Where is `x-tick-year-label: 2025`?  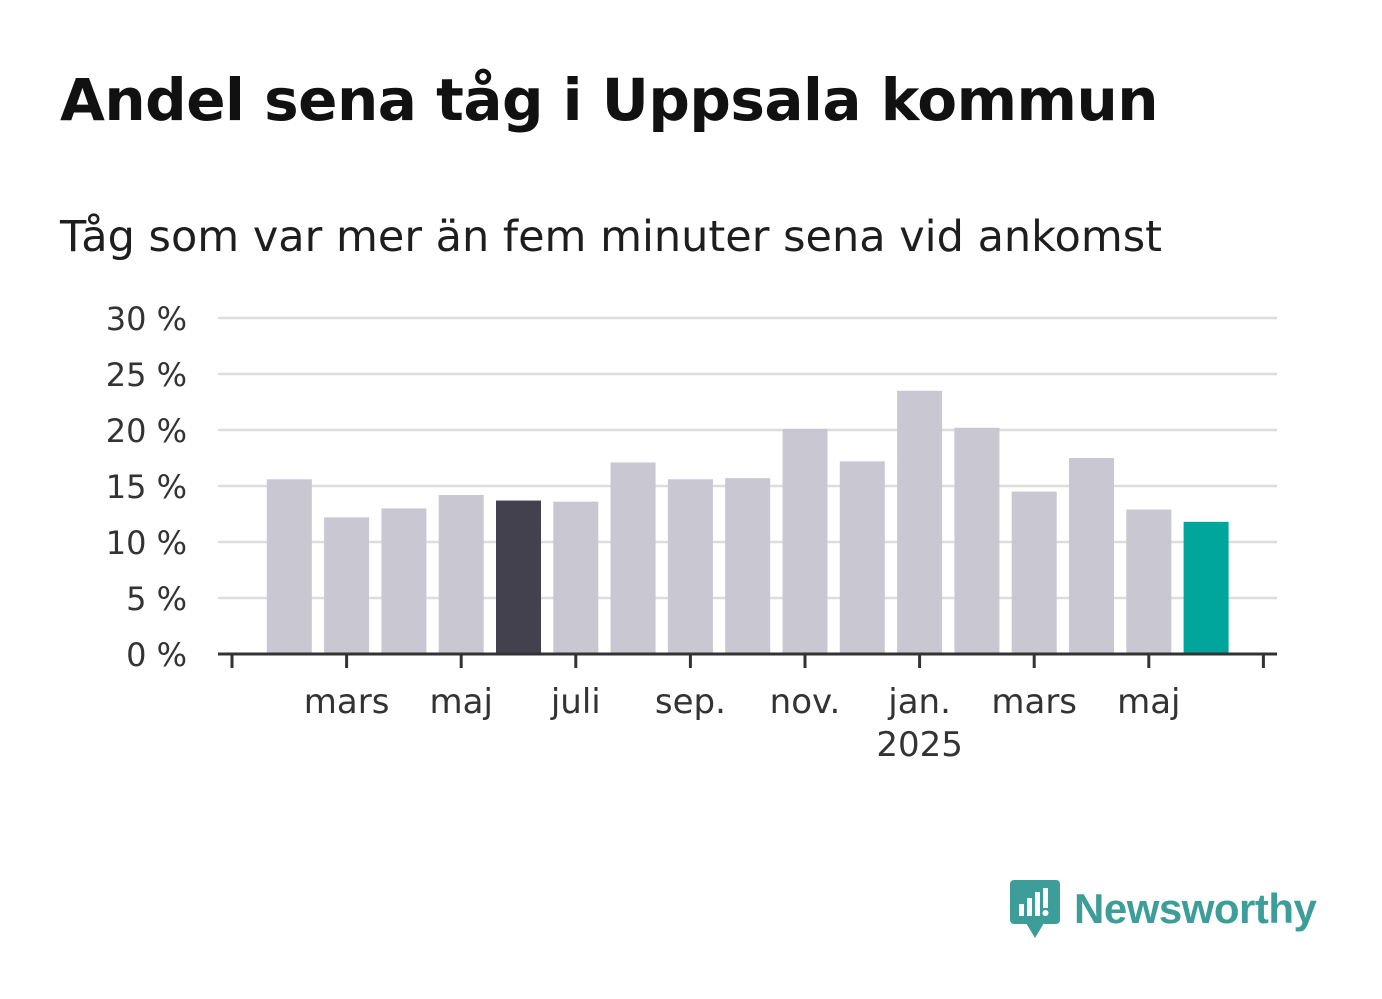 x-tick-year-label: 2025 is located at coordinates (919, 745).